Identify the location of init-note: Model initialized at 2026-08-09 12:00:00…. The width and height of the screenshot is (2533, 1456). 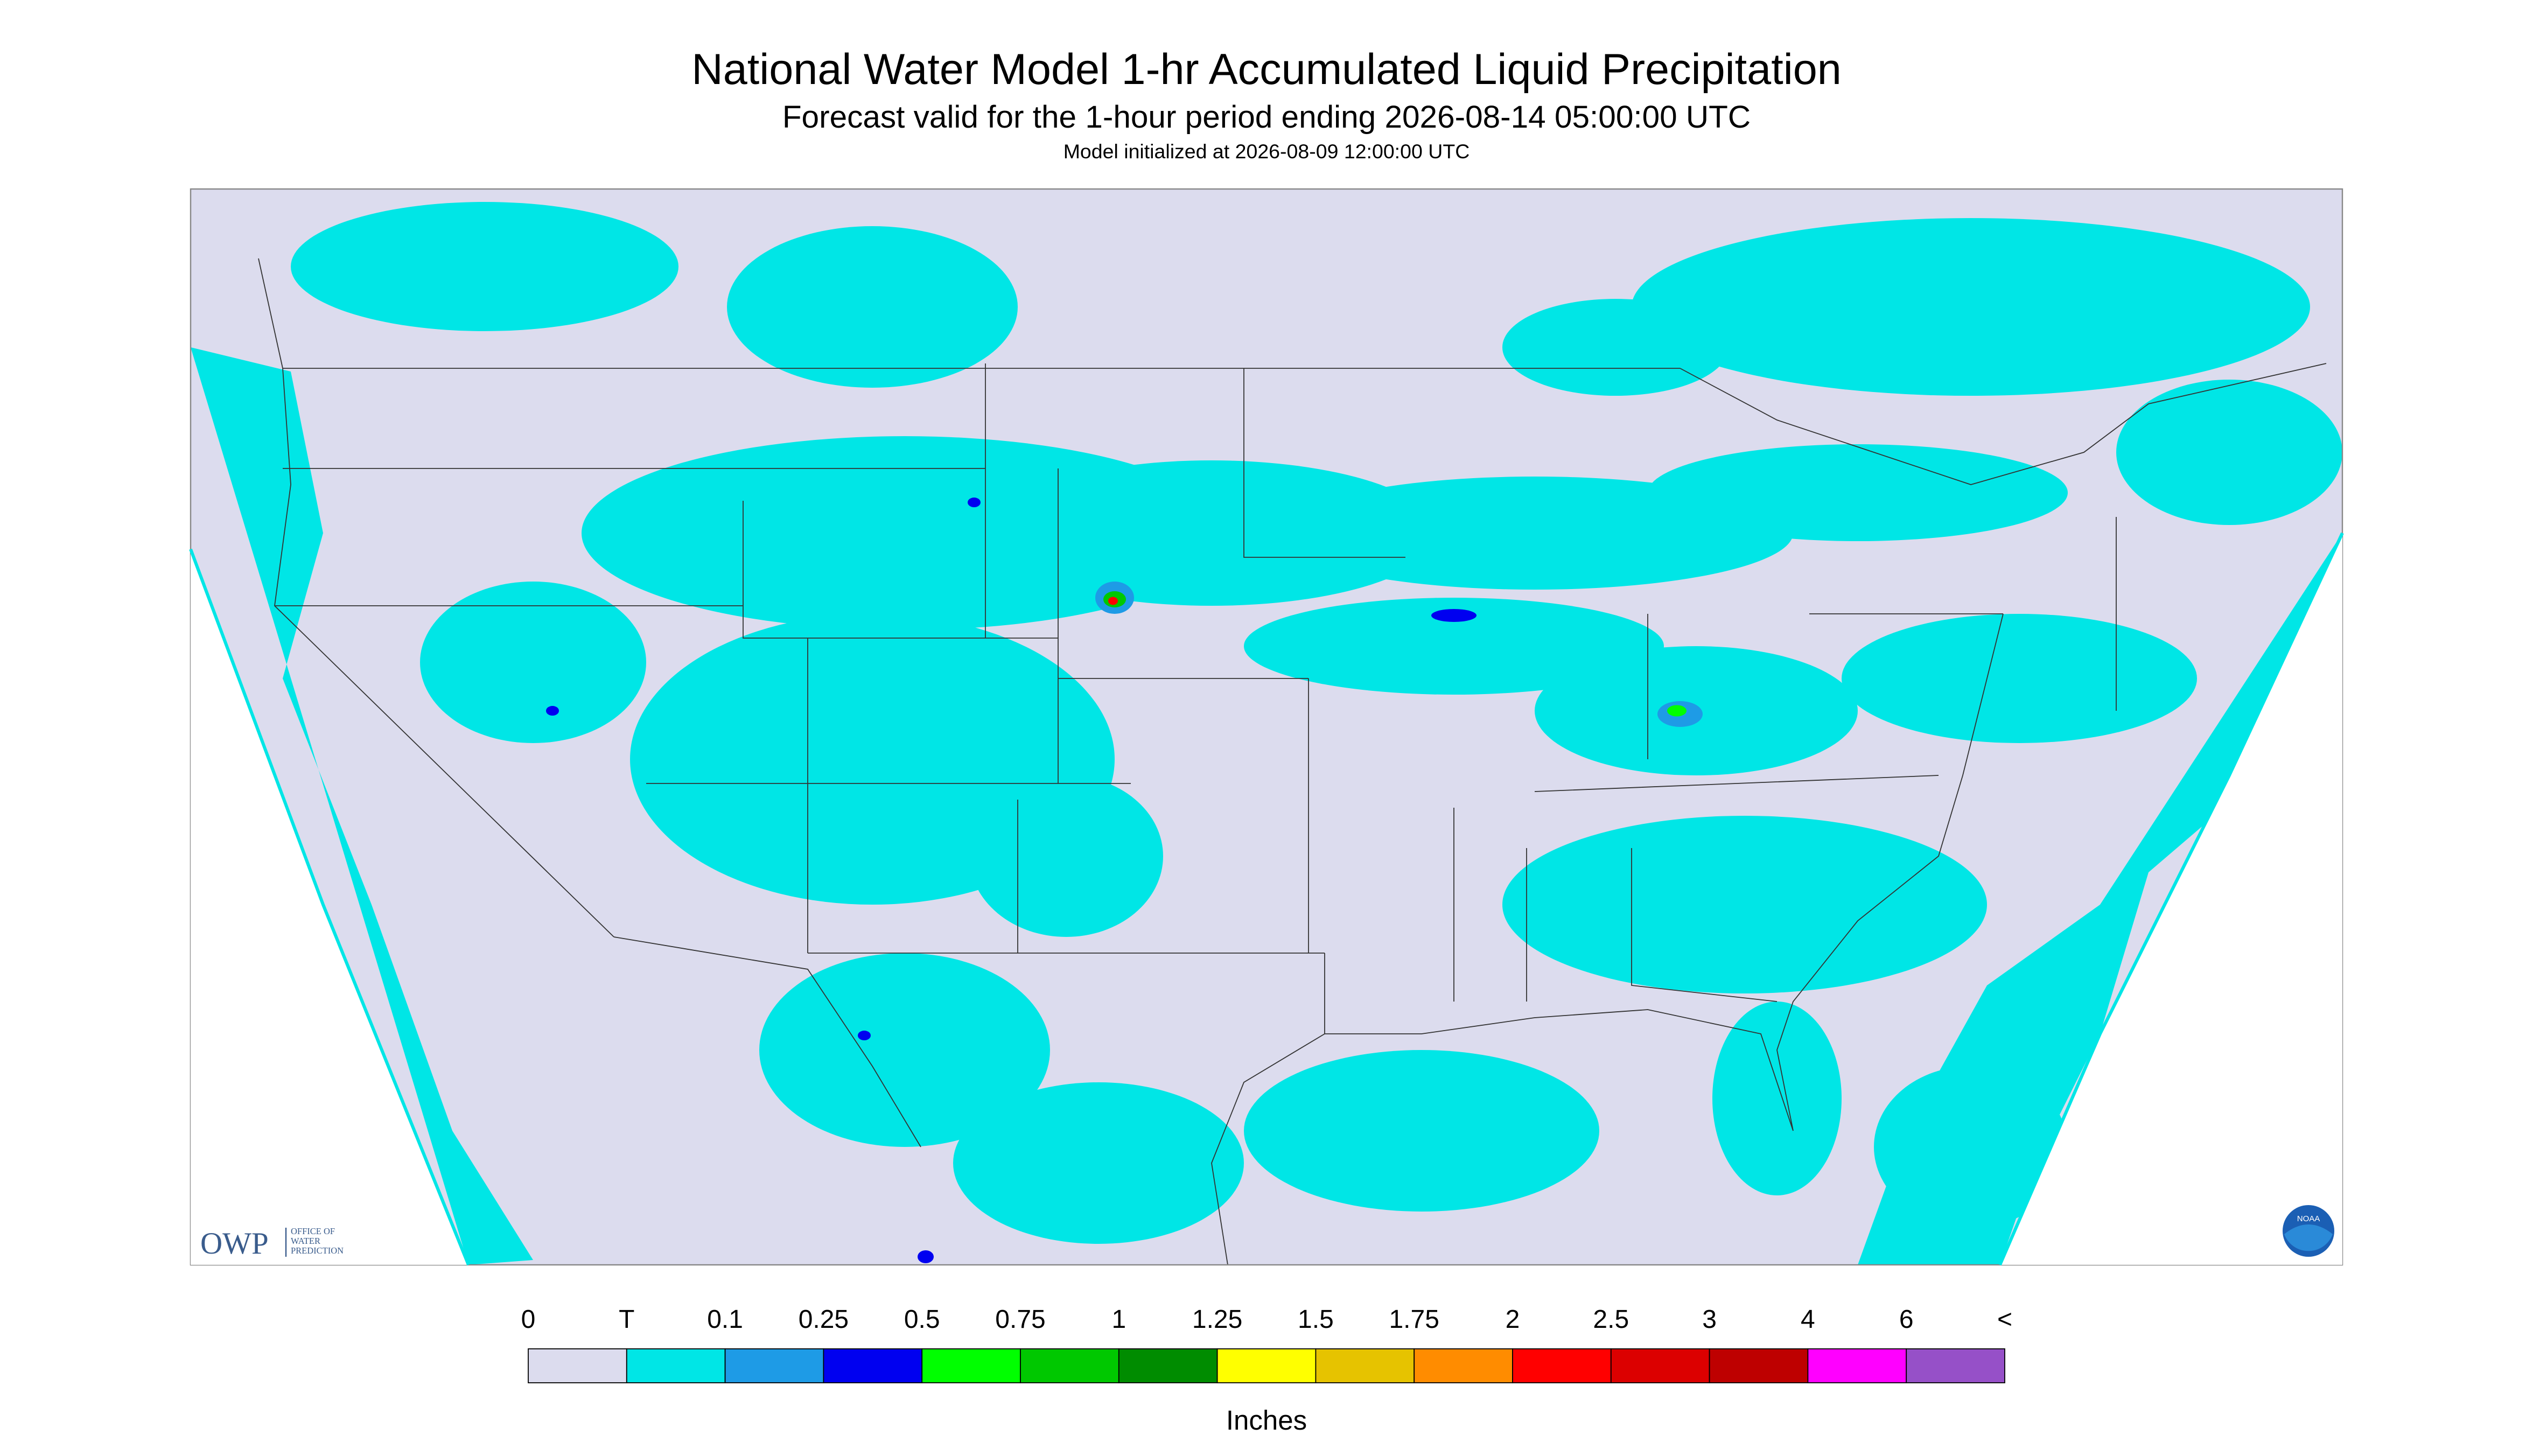
(1266, 151).